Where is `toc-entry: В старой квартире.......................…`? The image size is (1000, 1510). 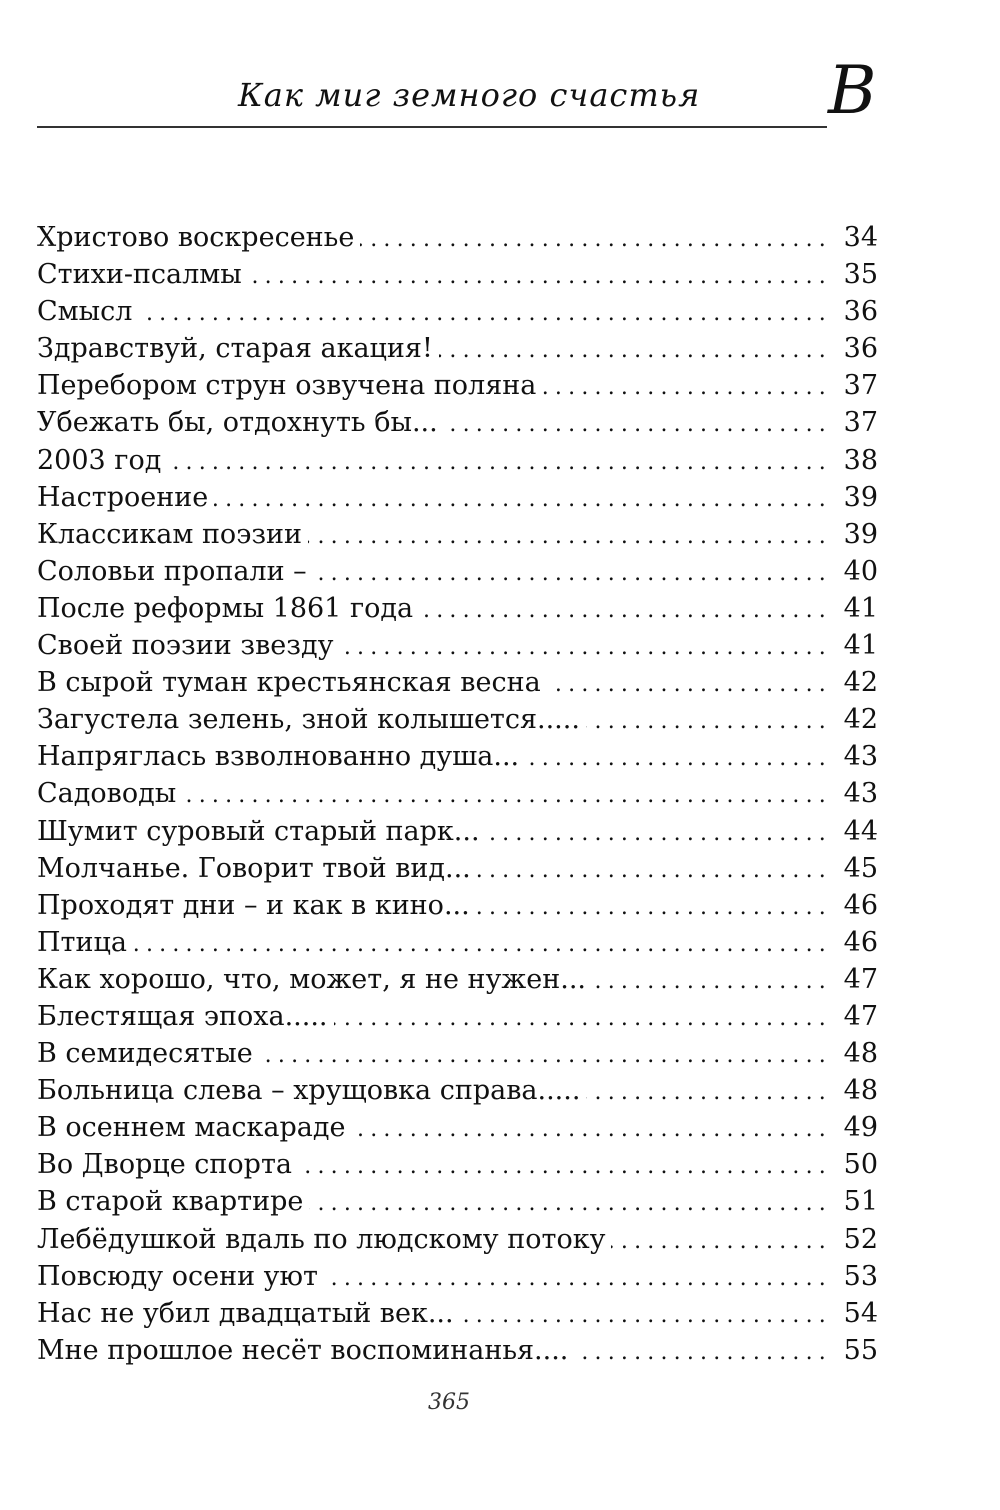 toc-entry: В старой квартире.......................… is located at coordinates (457, 1201).